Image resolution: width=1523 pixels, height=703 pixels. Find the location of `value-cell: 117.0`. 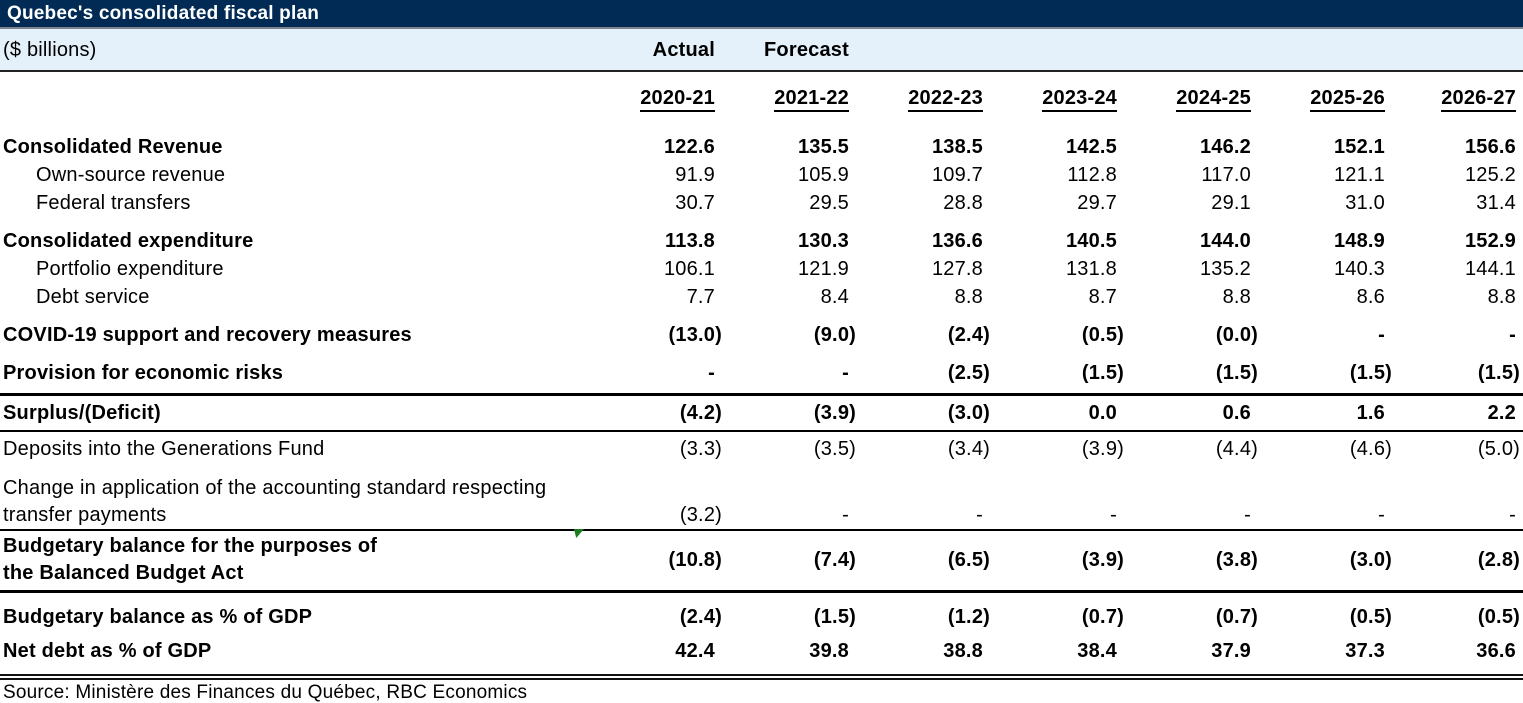

value-cell: 117.0 is located at coordinates (1188, 175).